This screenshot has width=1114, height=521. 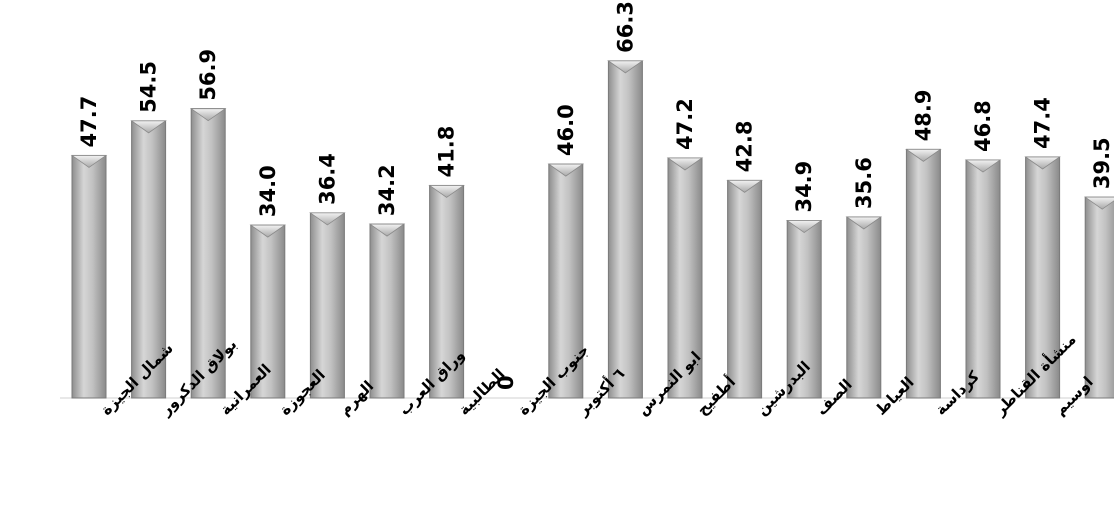 What do you see at coordinates (804, 187) in the screenshot?
I see `value-label: 34.9` at bounding box center [804, 187].